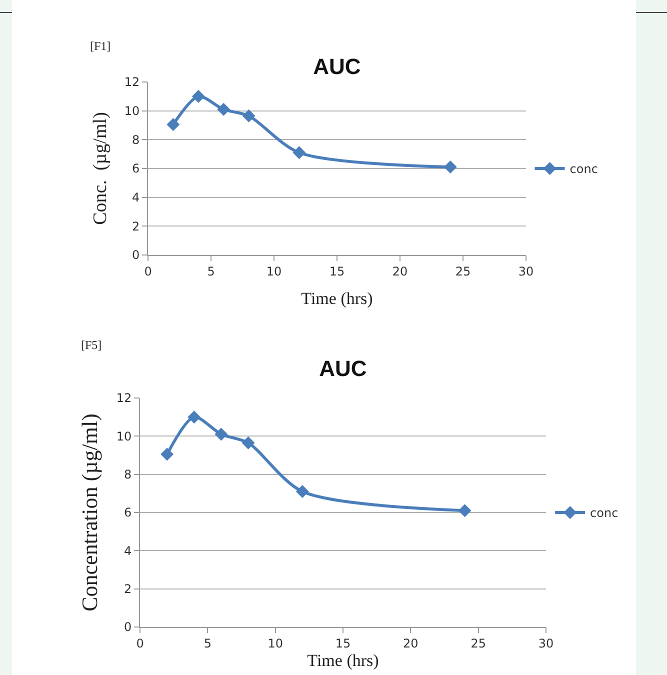 Image resolution: width=667 pixels, height=675 pixels. I want to click on x-tick-label: 0, so click(148, 271).